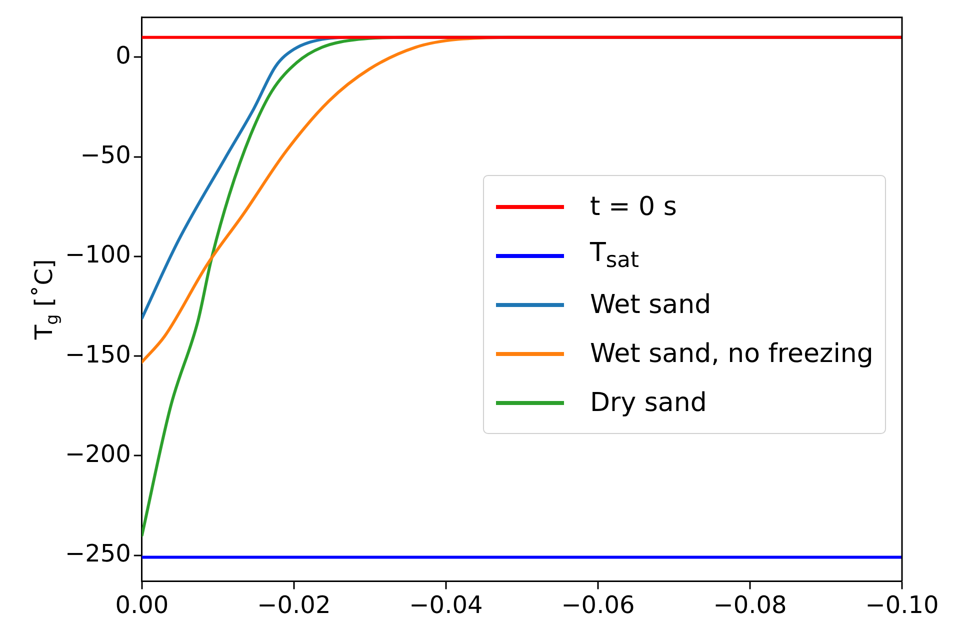 This screenshot has width=968, height=630. Describe the element at coordinates (142, 604) in the screenshot. I see `x-tick-label: 0.00` at that location.